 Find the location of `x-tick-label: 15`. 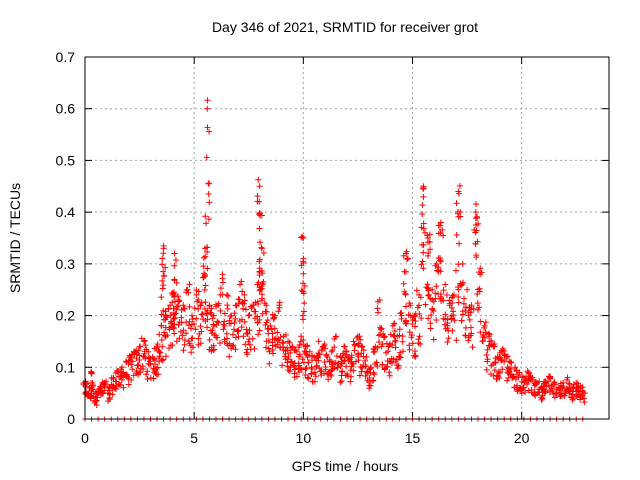

x-tick-label: 15 is located at coordinates (413, 438).